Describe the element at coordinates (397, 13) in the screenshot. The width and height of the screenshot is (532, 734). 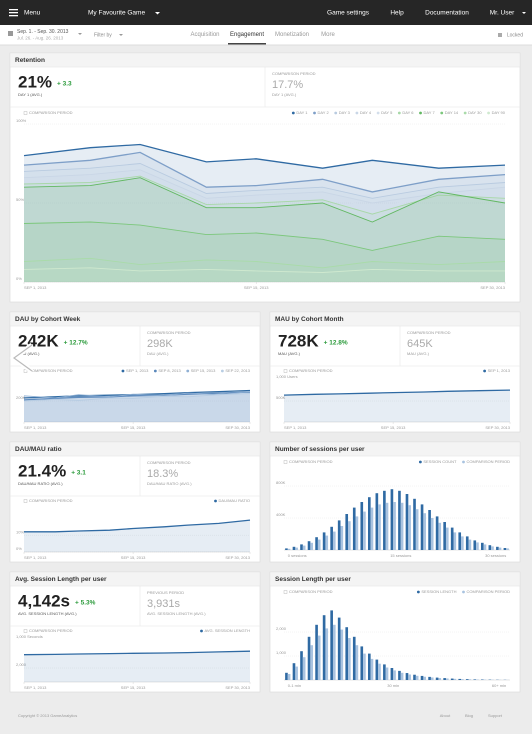
I see `nav-link: Help` at that location.